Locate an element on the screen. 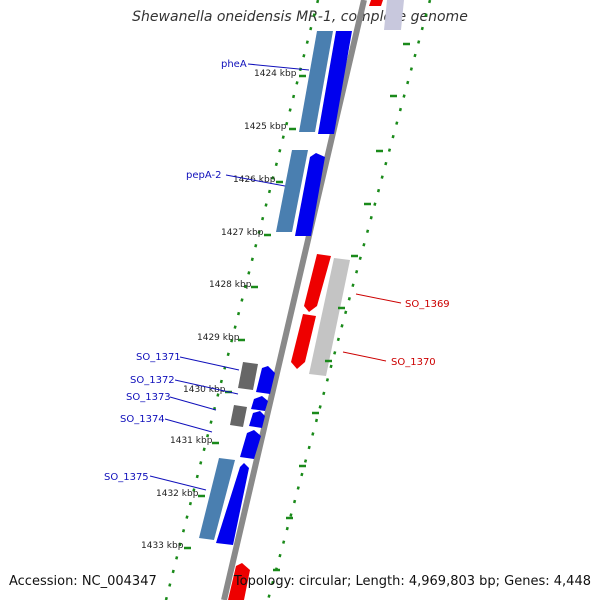 The height and width of the screenshot is (600, 600). gene-label-pepa2: pepA-2 is located at coordinates (203, 175).